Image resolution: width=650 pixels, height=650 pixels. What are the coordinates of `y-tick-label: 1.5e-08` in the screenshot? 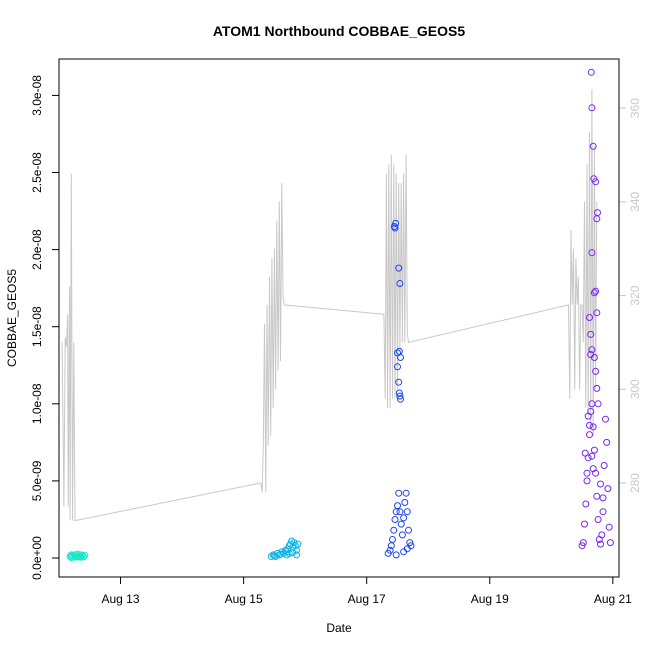 It's located at (37, 326).